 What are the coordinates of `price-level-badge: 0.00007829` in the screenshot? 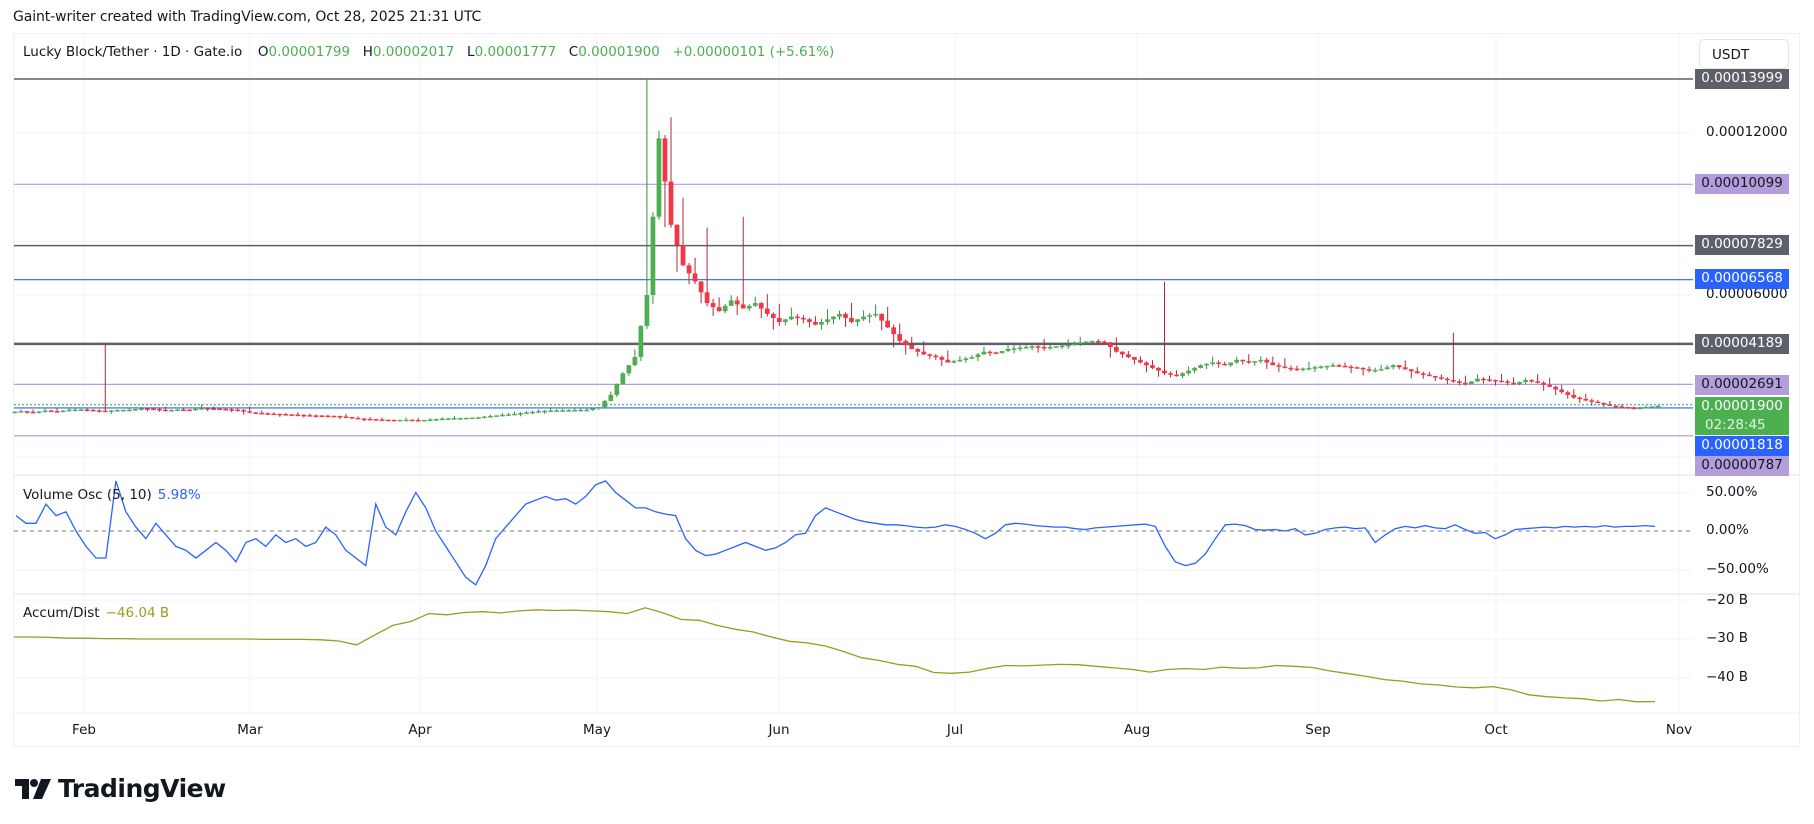 It's located at (1742, 245).